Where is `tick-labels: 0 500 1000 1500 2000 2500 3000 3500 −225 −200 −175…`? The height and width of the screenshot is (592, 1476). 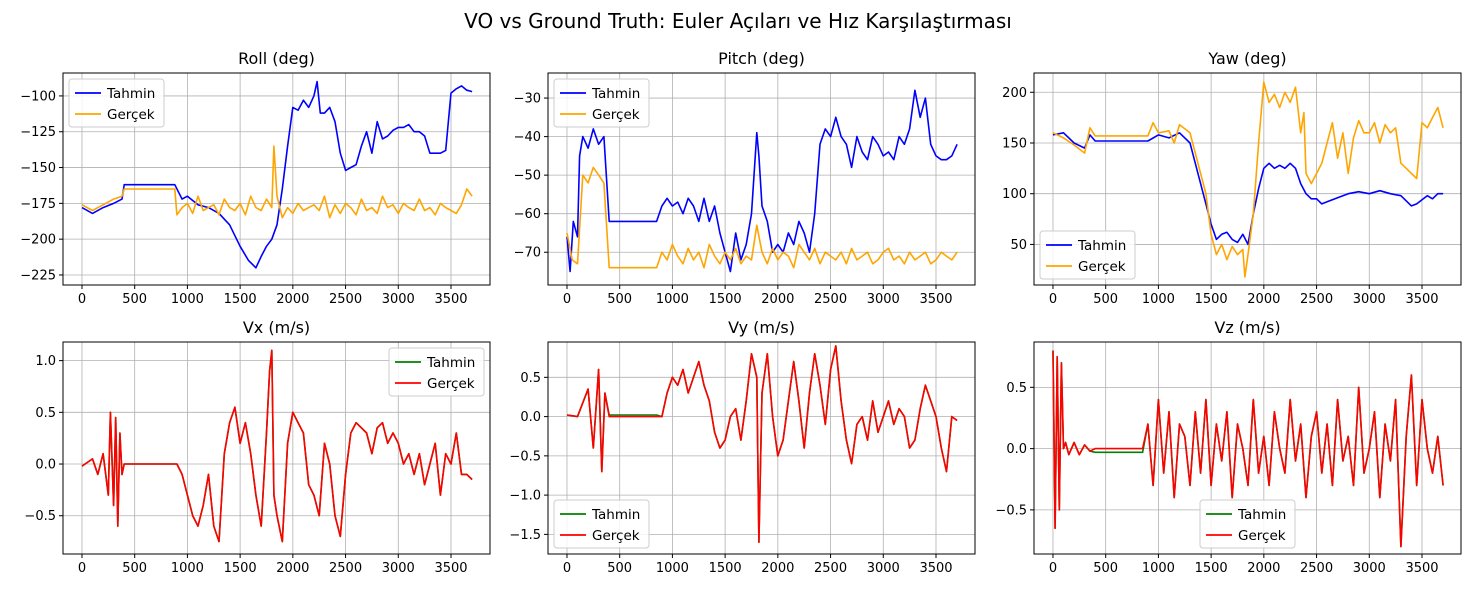 tick-labels: 0 500 1000 1500 2000 2500 3000 3500 −225 −200 −175… is located at coordinates (243, 198).